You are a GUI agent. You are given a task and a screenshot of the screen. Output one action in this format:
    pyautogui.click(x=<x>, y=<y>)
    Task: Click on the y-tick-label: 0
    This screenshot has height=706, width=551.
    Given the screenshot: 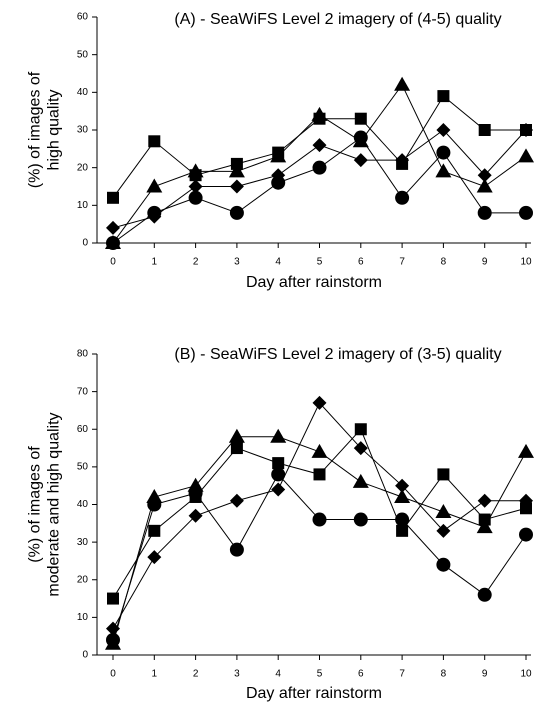 What is the action you would take?
    pyautogui.click(x=85, y=655)
    